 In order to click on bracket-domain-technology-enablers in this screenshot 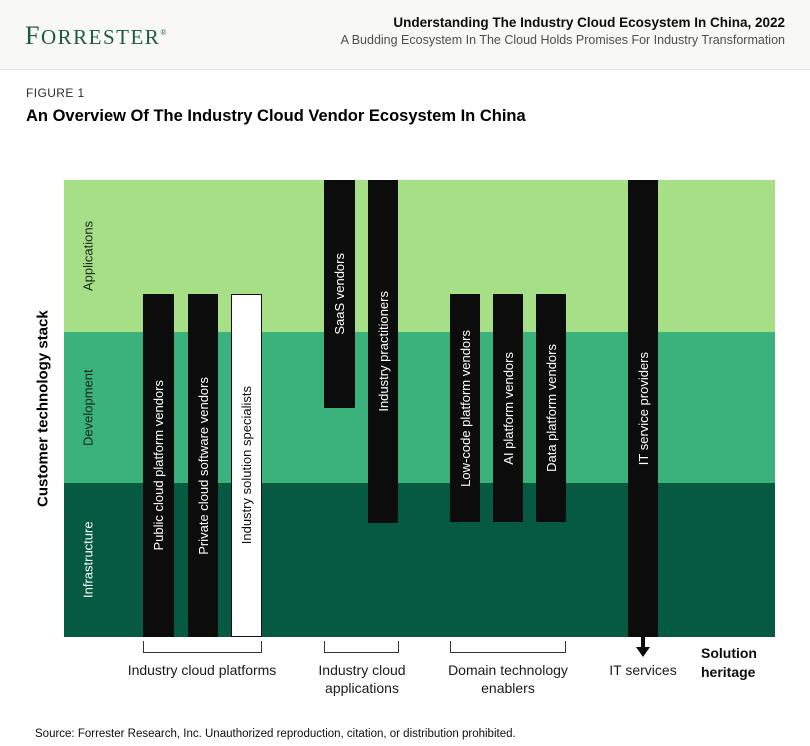, I will do `click(508, 647)`.